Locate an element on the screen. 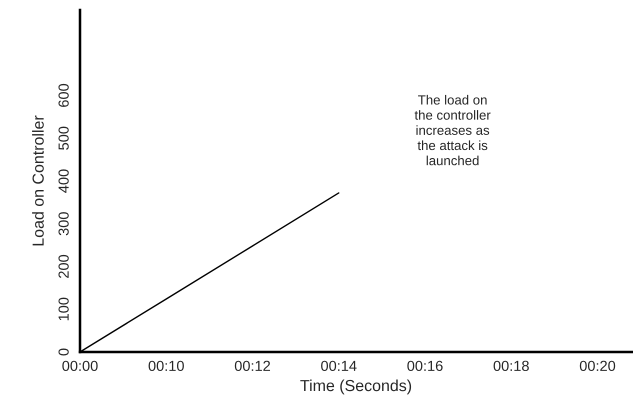 This screenshot has height=414, width=633. y-axis-title: Load on Controller is located at coordinates (38, 181).